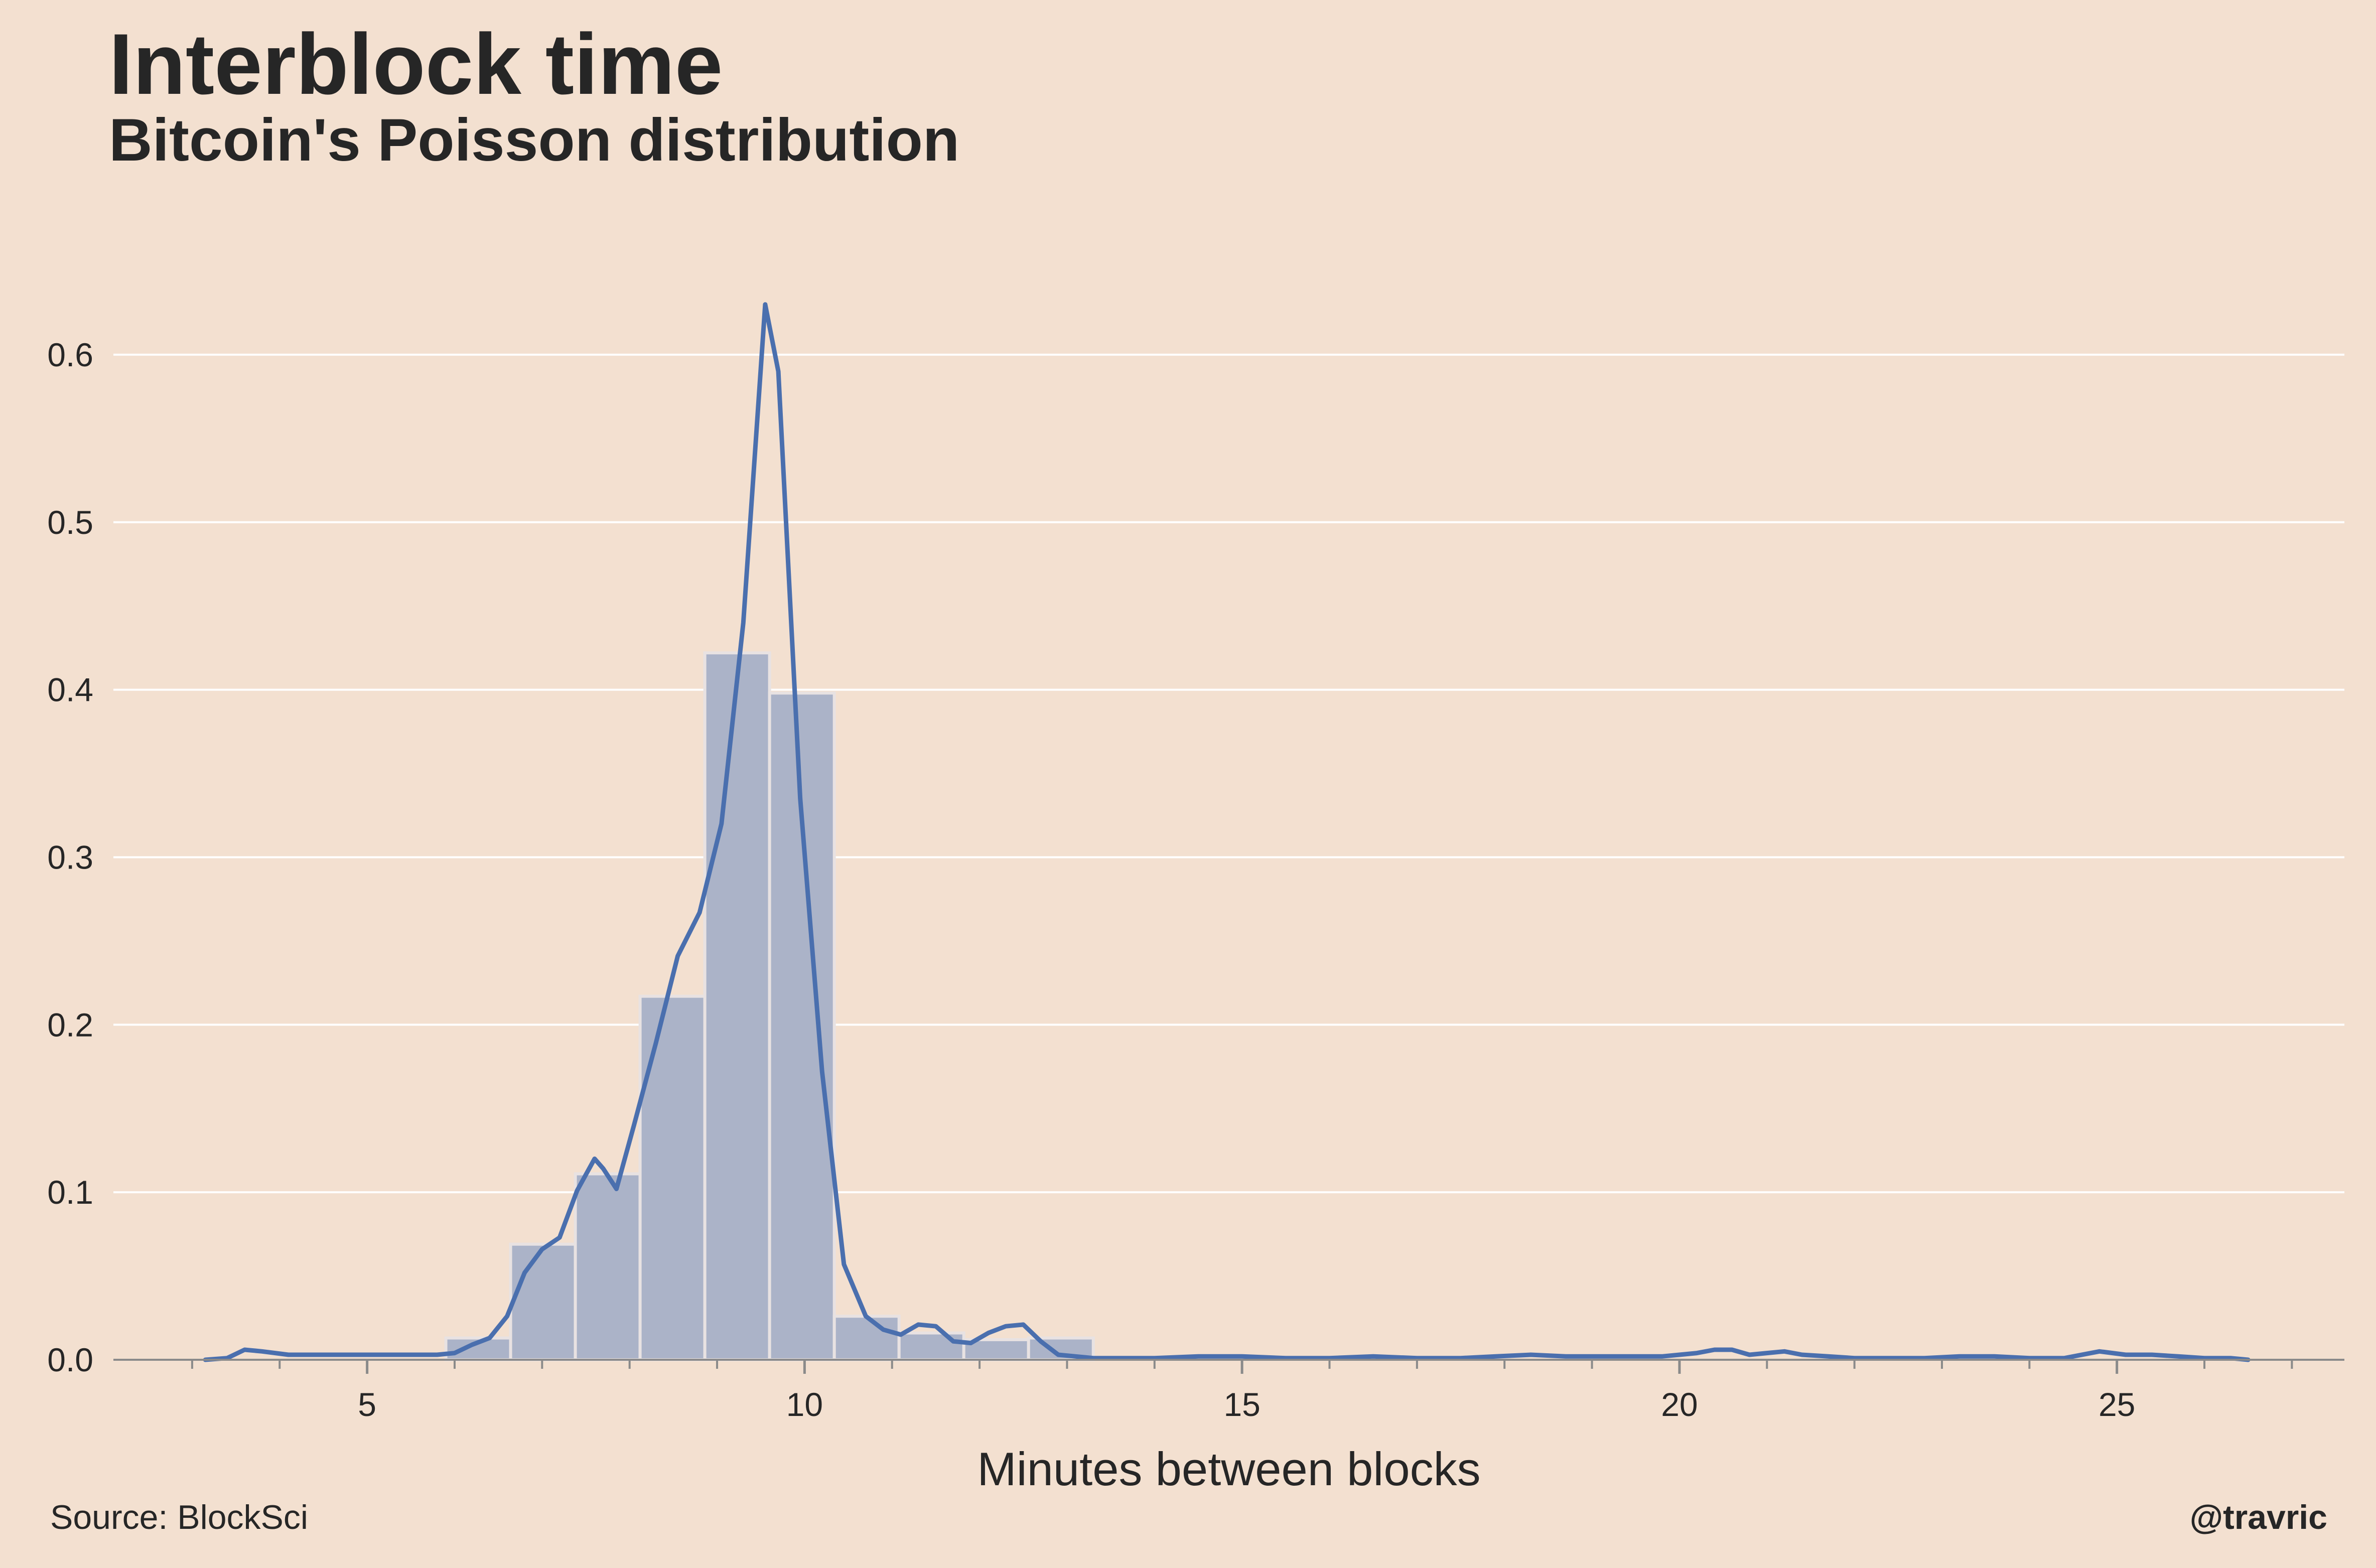 The width and height of the screenshot is (2376, 1568). Describe the element at coordinates (1228, 1469) in the screenshot. I see `x-axis-label: Minutes between blocks` at that location.